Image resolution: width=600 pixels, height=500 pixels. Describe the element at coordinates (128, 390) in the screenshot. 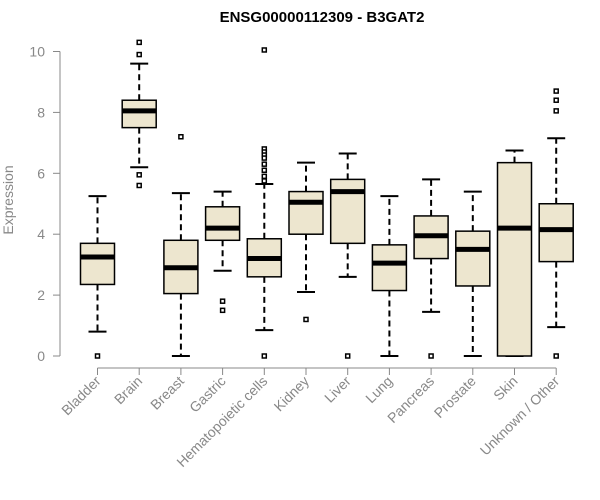

I see `category-label: Brain` at that location.